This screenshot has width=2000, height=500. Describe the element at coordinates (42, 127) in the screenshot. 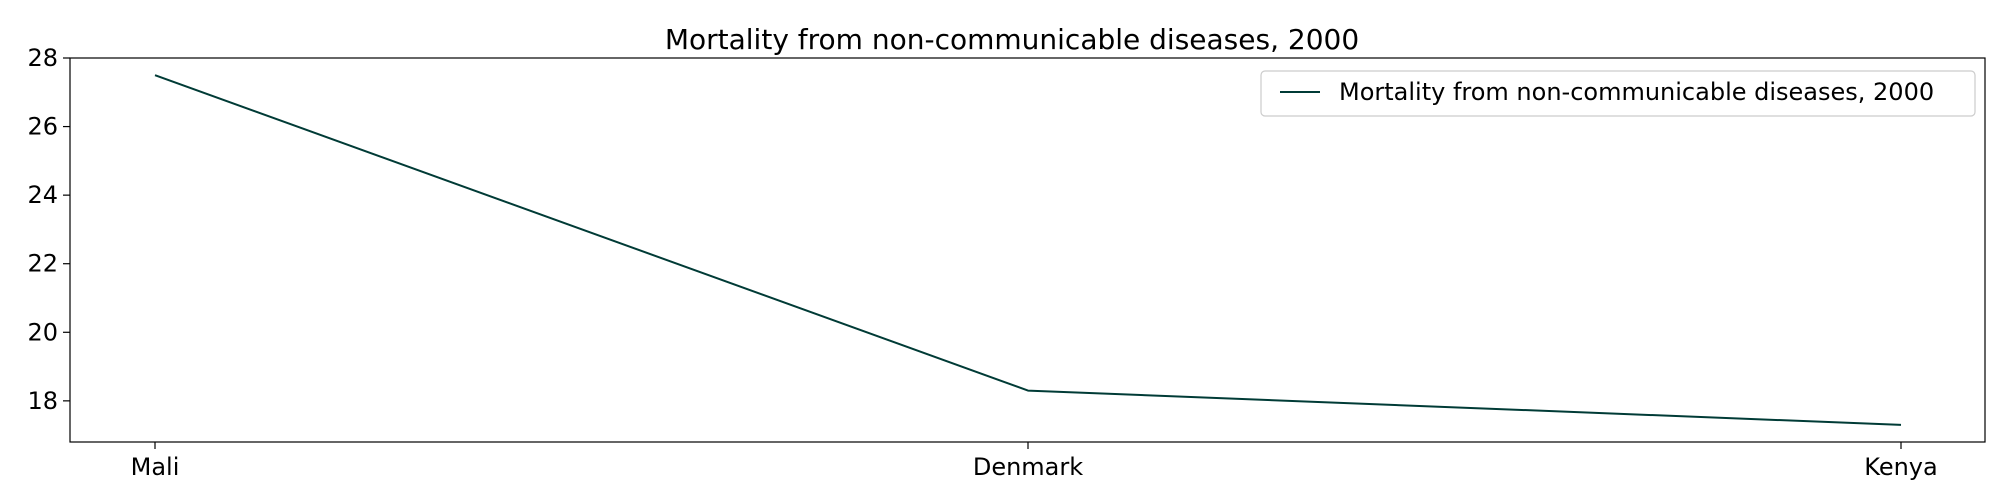

I see `y-tick-label: 26` at that location.